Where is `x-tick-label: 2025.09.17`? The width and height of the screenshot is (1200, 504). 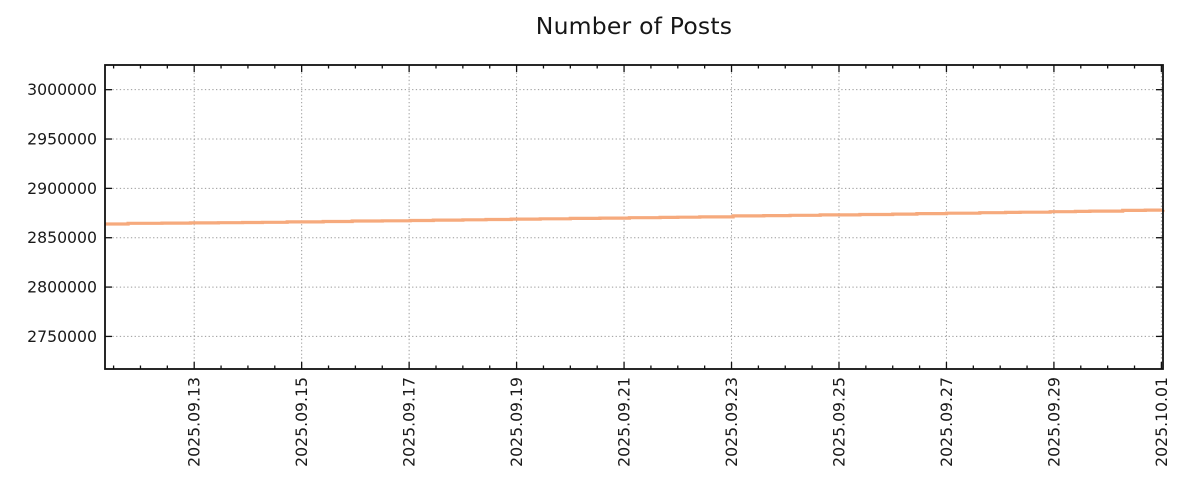
x-tick-label: 2025.09.17 is located at coordinates (409, 422).